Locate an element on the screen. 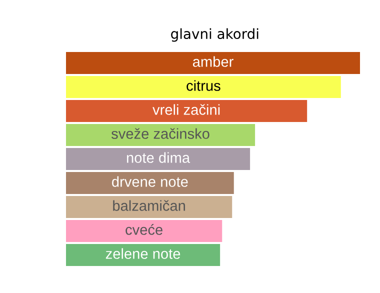  y-tick-label: amber is located at coordinates (213, 61).